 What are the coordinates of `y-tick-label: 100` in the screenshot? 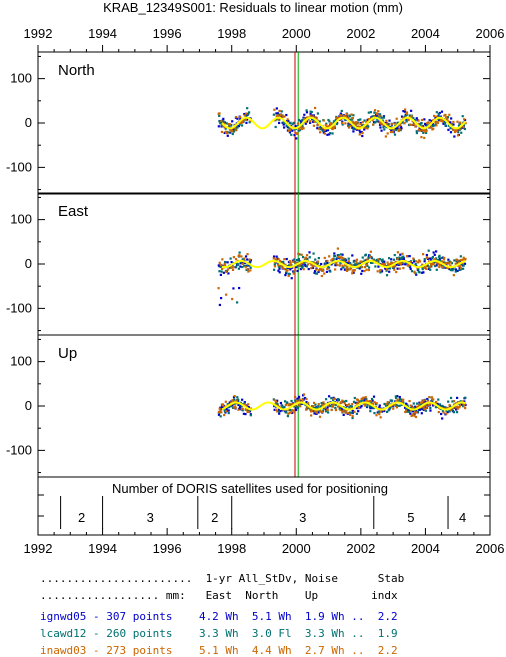 It's located at (21, 361).